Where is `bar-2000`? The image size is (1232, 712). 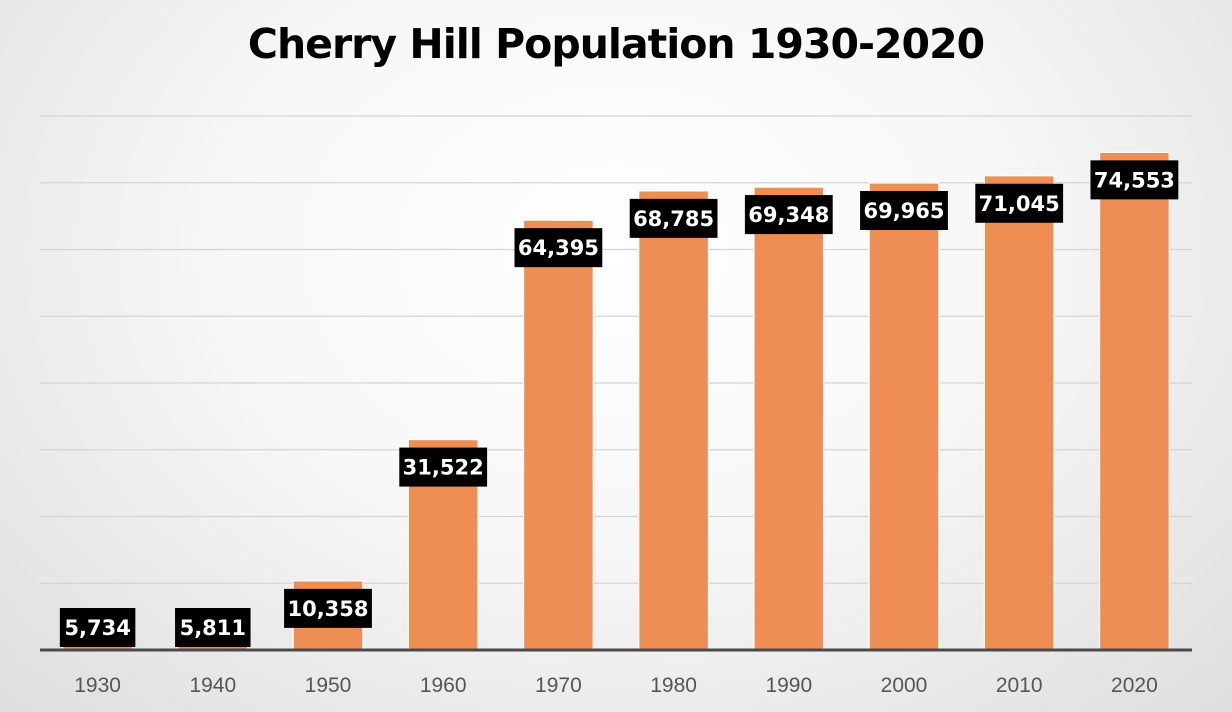
bar-2000 is located at coordinates (904, 416).